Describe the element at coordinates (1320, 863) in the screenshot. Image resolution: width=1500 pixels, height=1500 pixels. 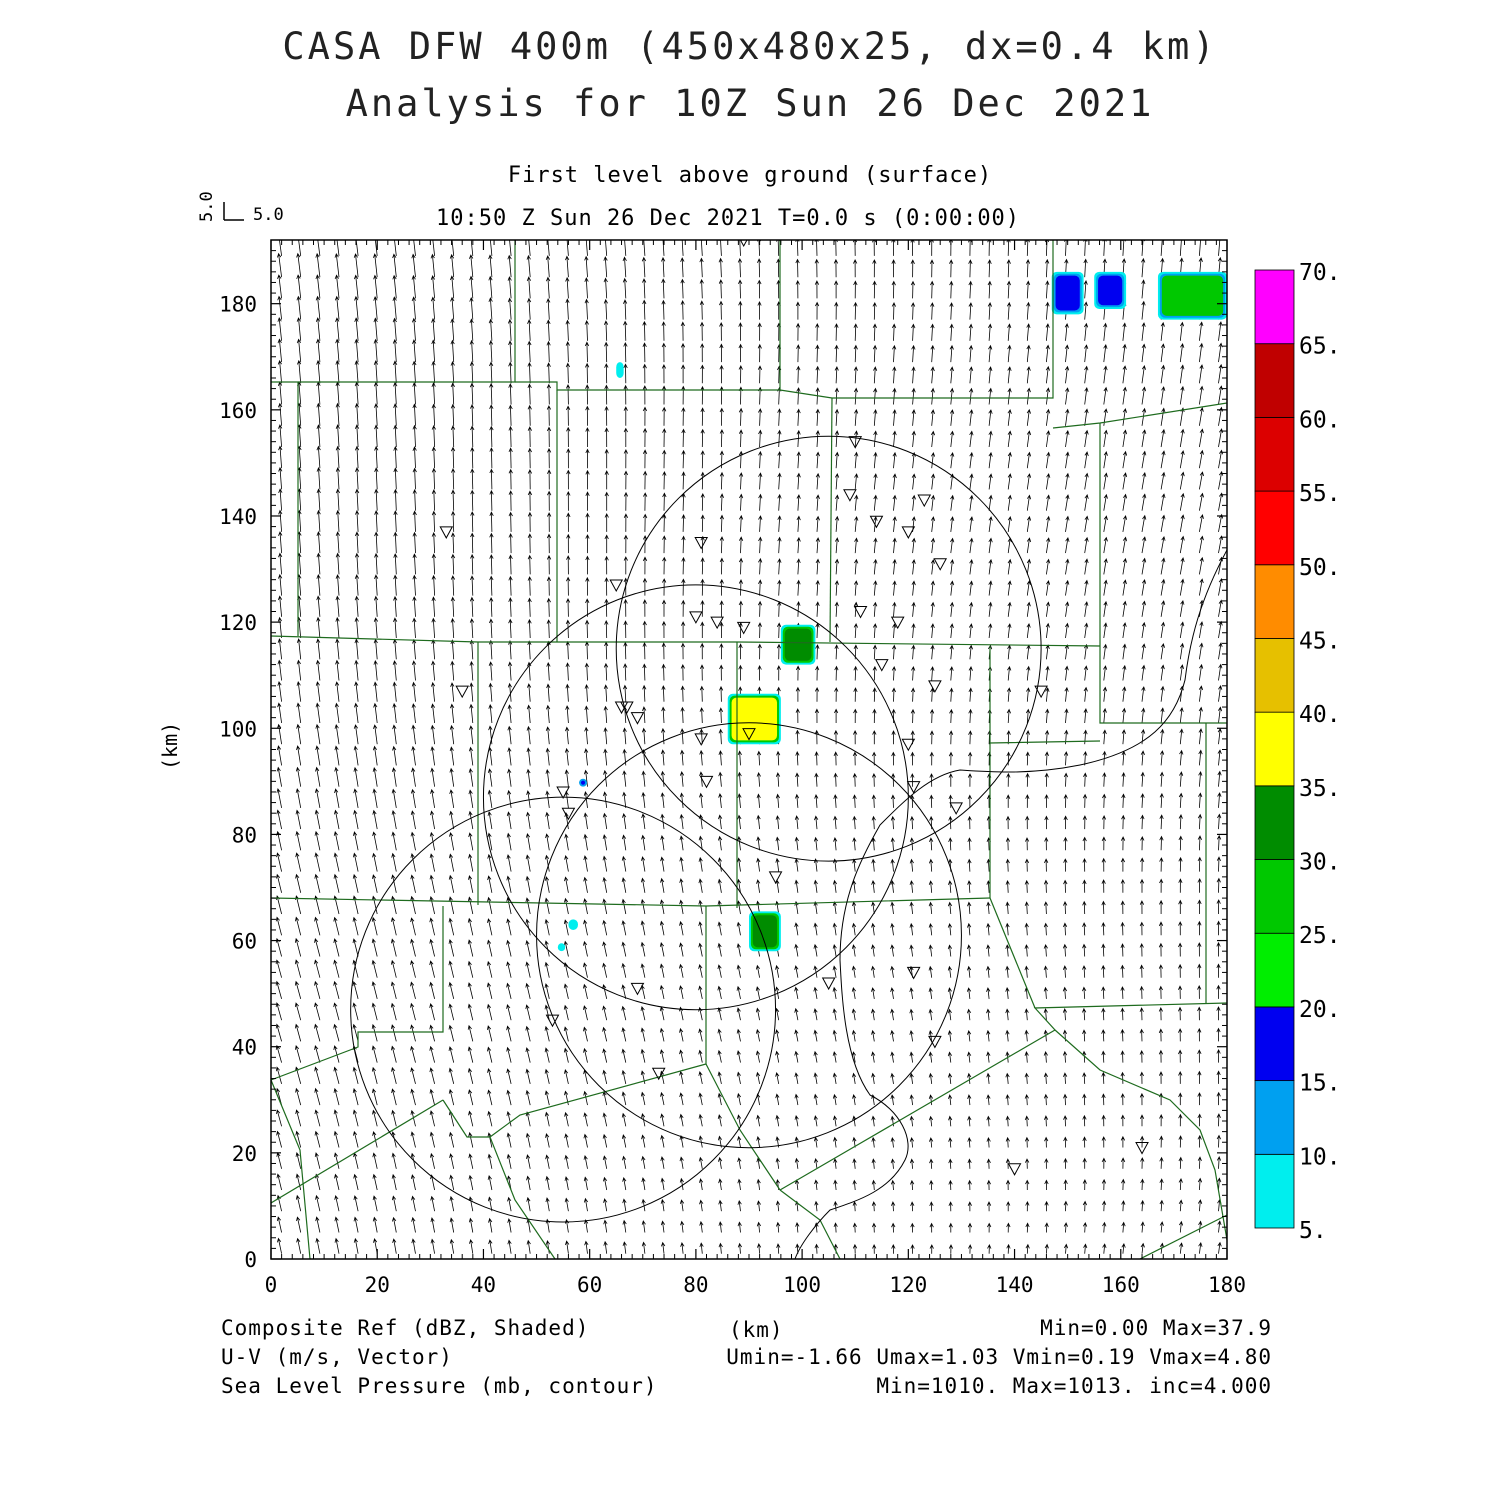
I see `colorbar-label: 30.` at that location.